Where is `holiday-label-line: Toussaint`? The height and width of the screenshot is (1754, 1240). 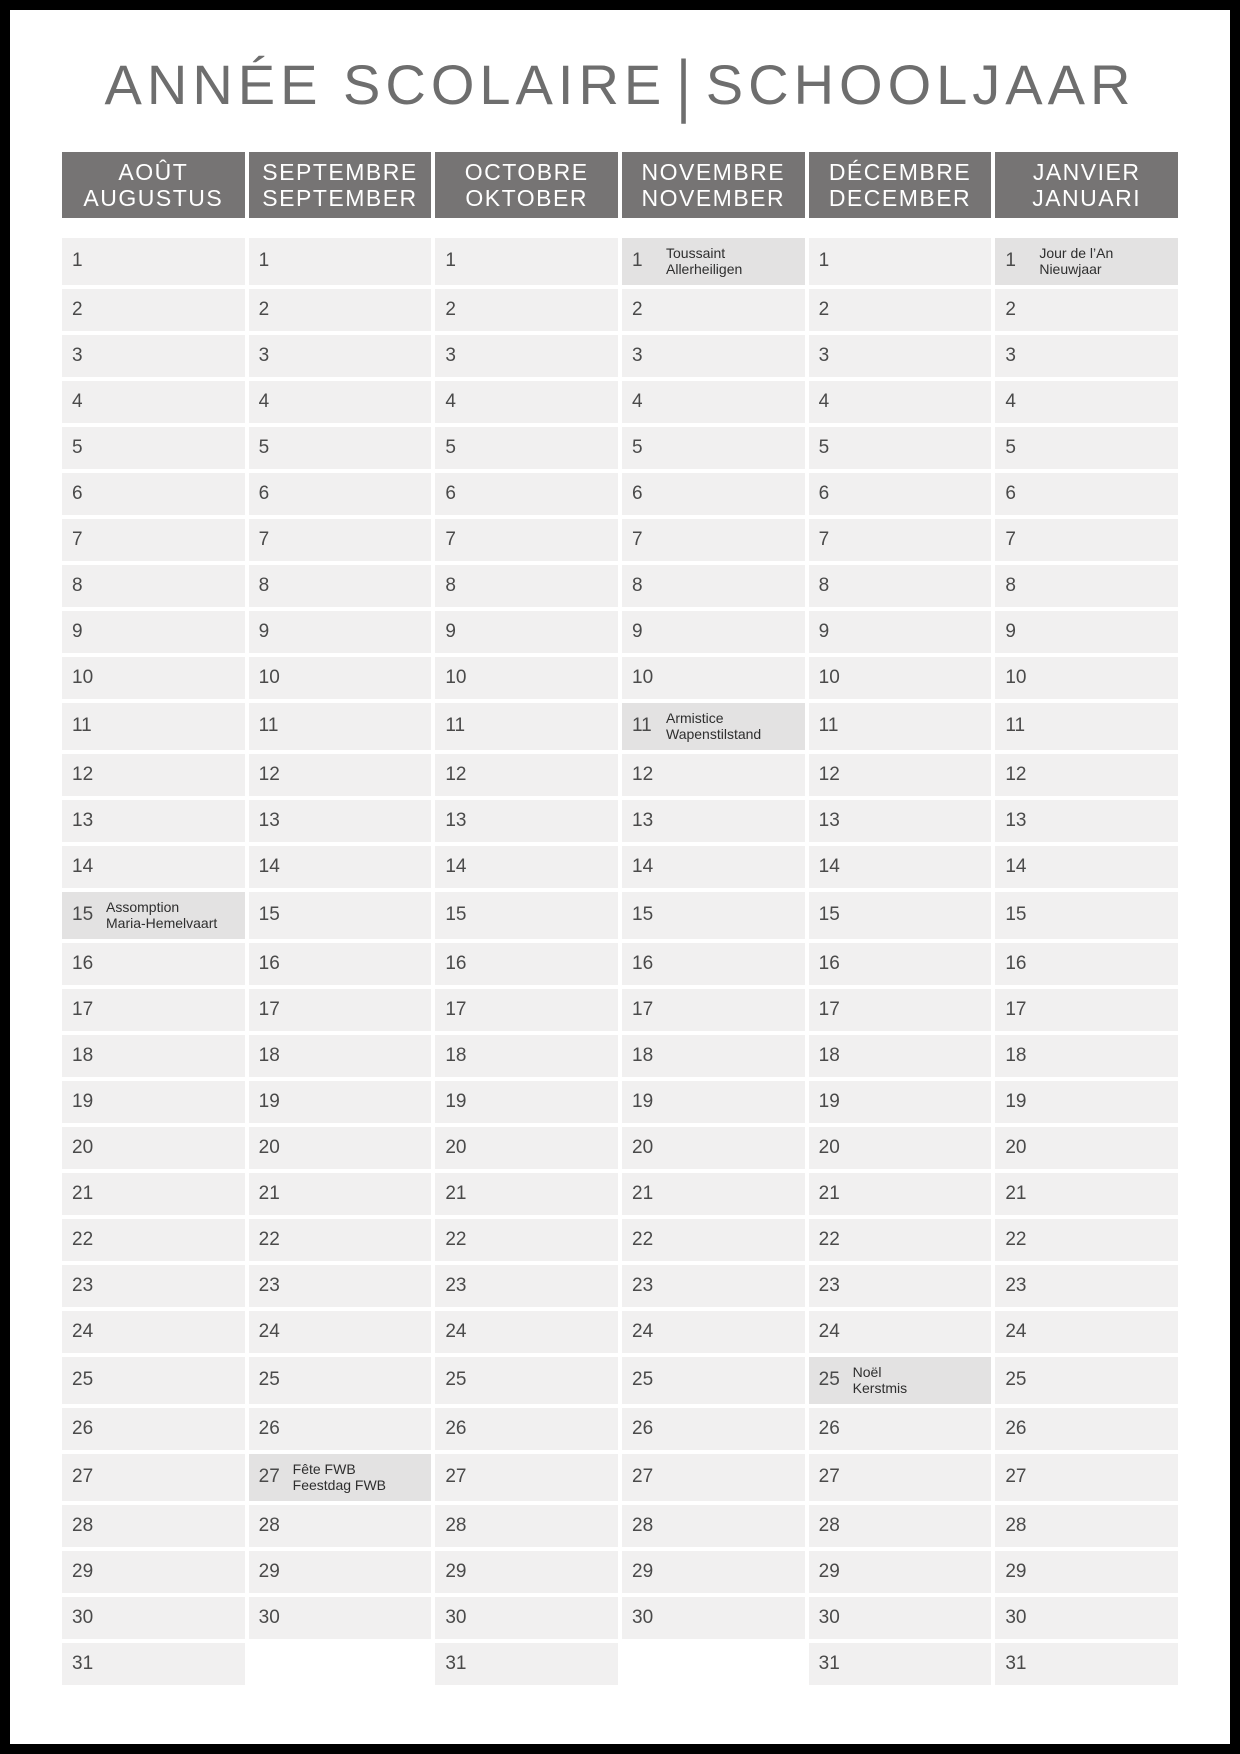 holiday-label-line: Toussaint is located at coordinates (696, 252).